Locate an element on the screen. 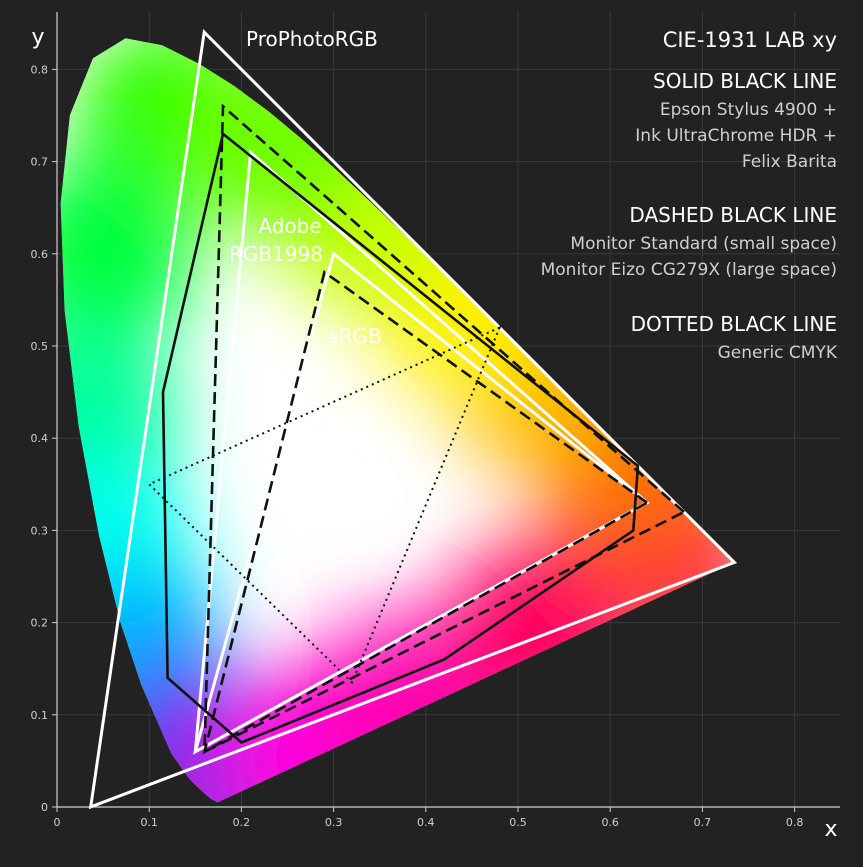  legend-dotted-heading: DOTTED BLACK LINE is located at coordinates (734, 324).